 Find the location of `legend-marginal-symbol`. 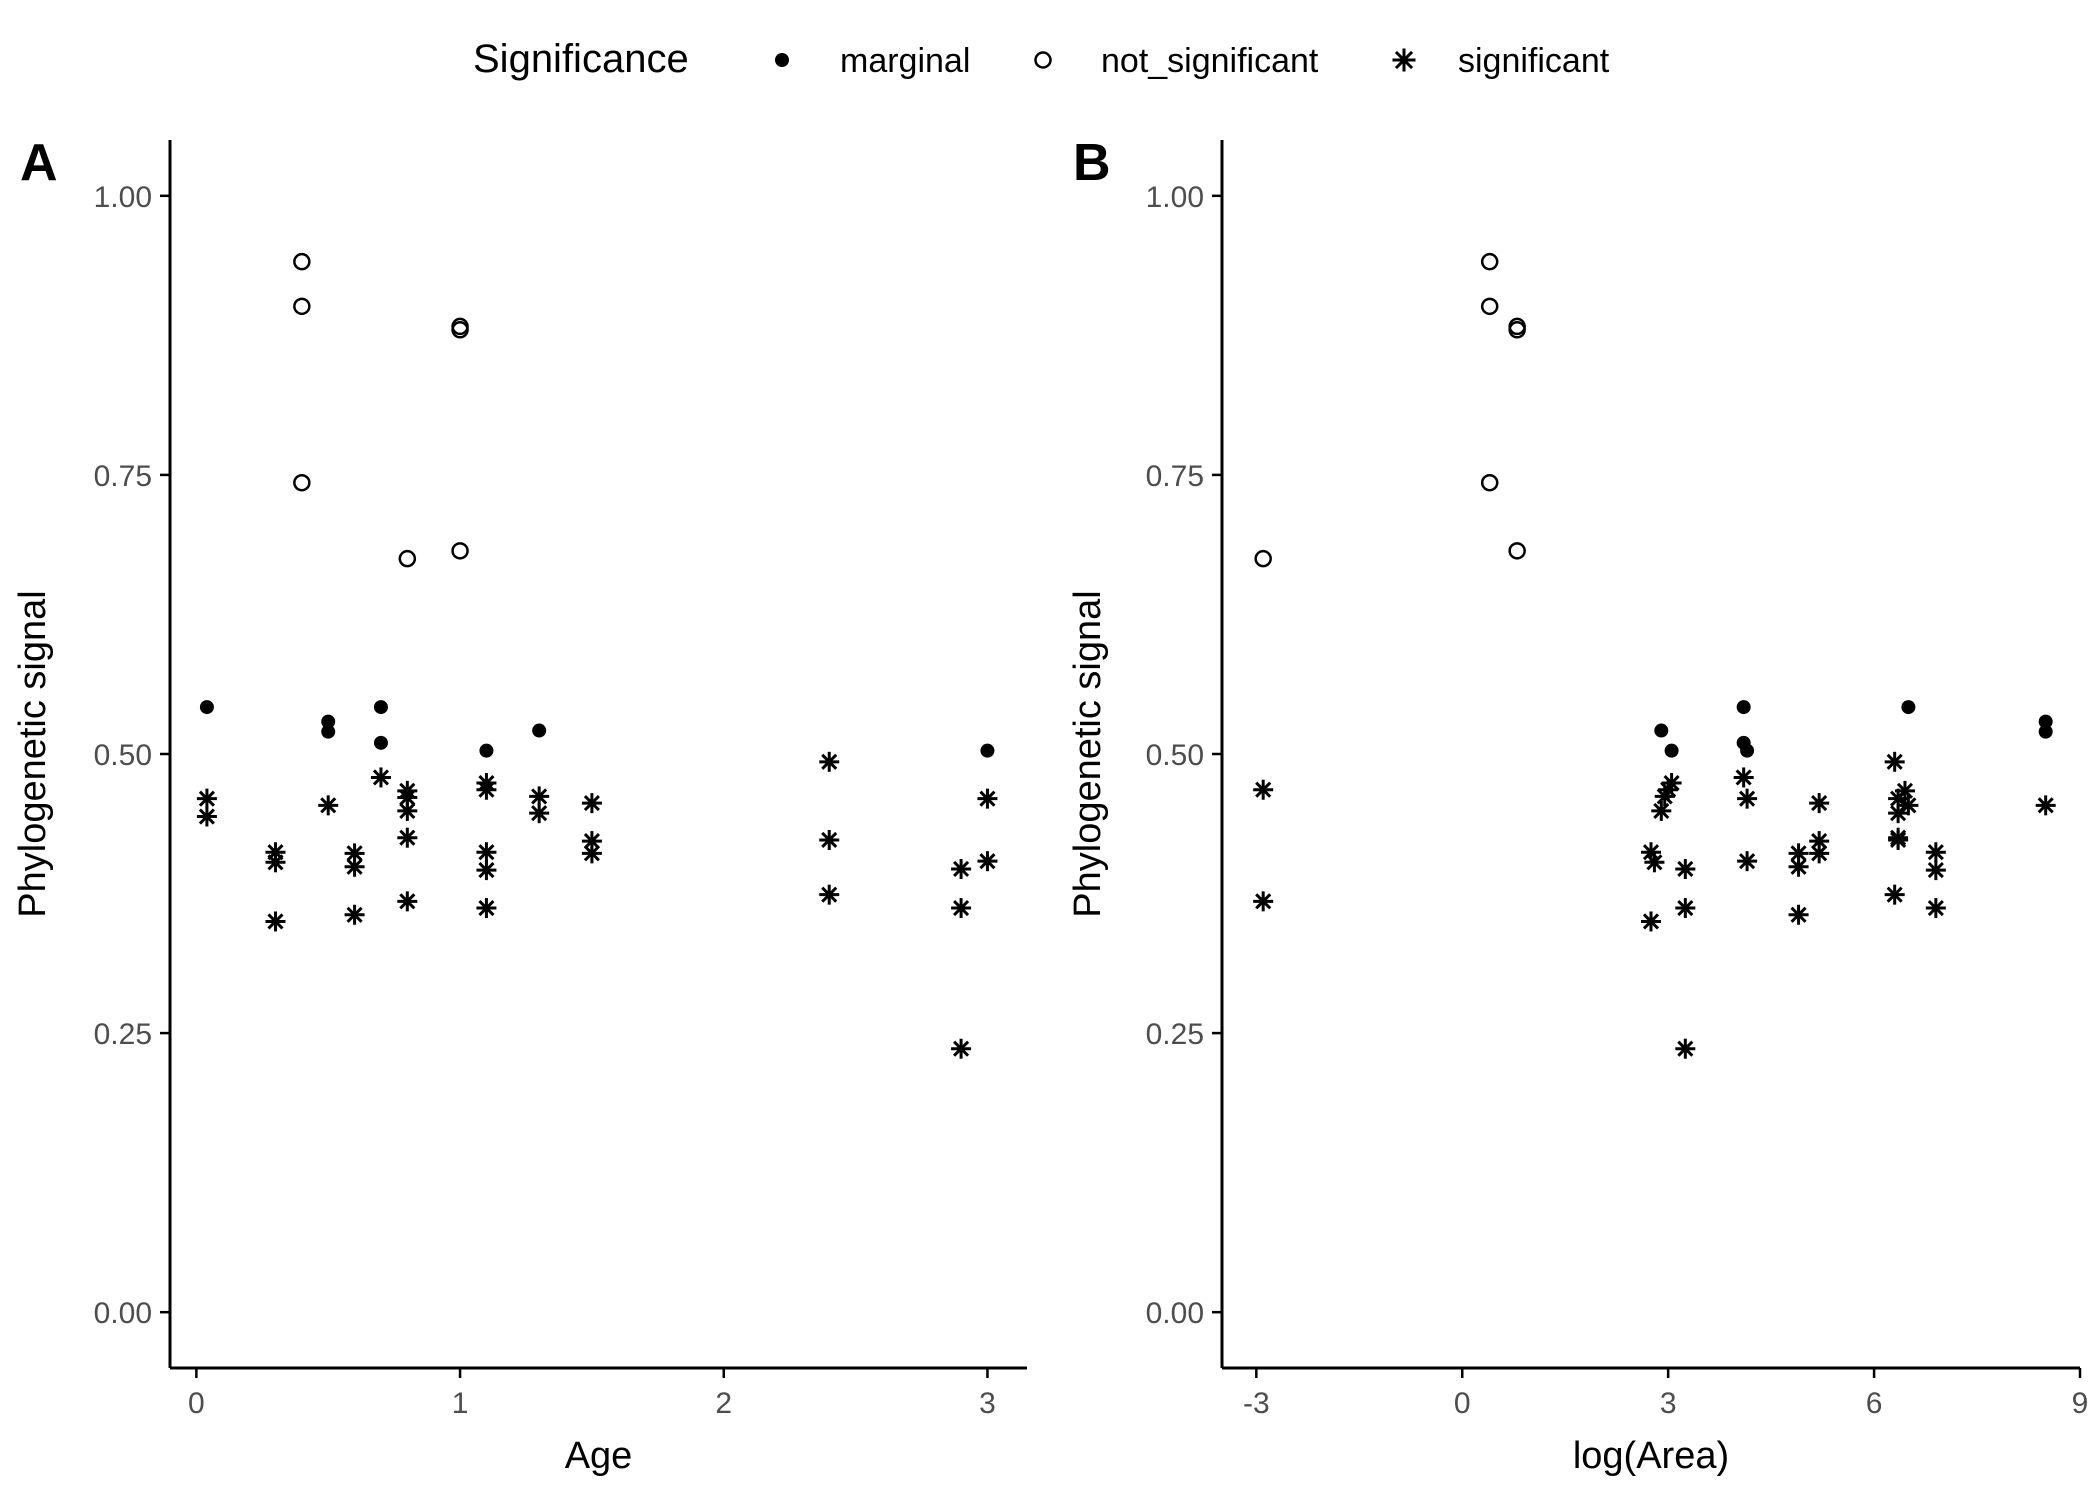

legend-marginal-symbol is located at coordinates (782, 60).